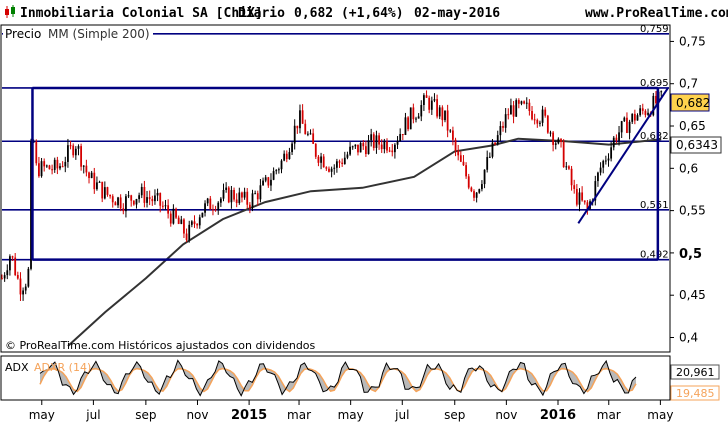 This screenshot has height=428, width=728. What do you see at coordinates (656, 13) in the screenshot?
I see `site-link: www.ProRealTime.com` at bounding box center [656, 13].